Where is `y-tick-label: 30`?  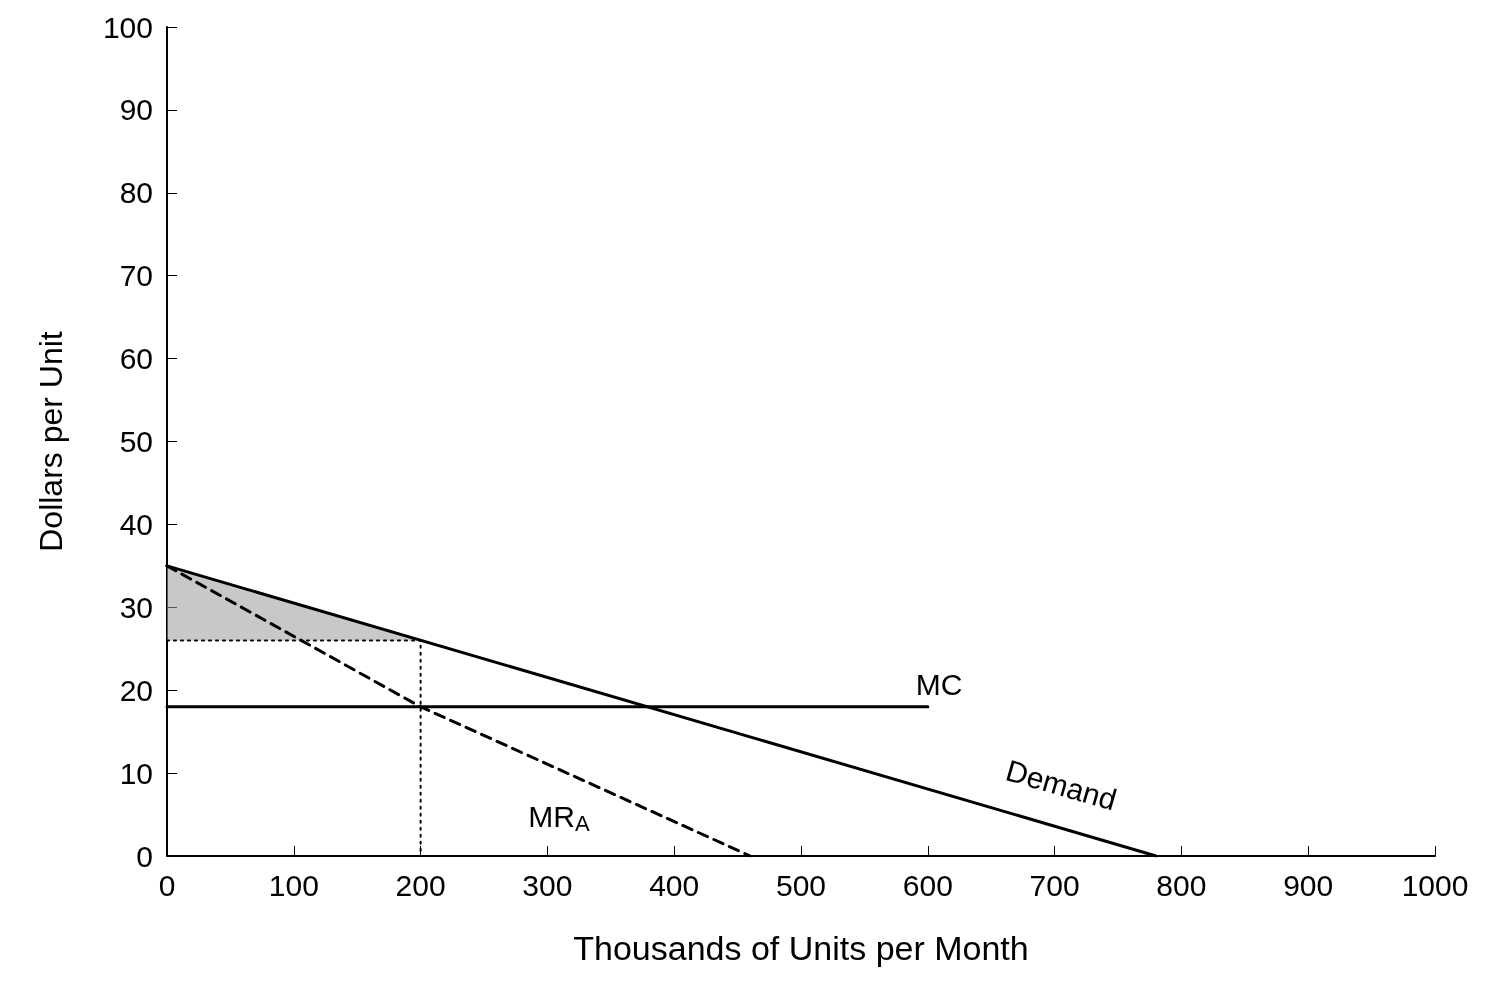
y-tick-label: 30 is located at coordinates (136, 607).